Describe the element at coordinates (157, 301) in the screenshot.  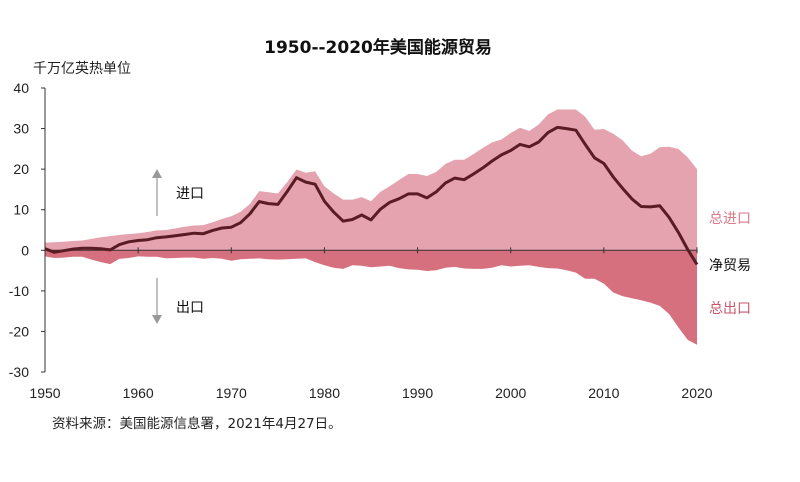
I see `export-arrow-icon` at that location.